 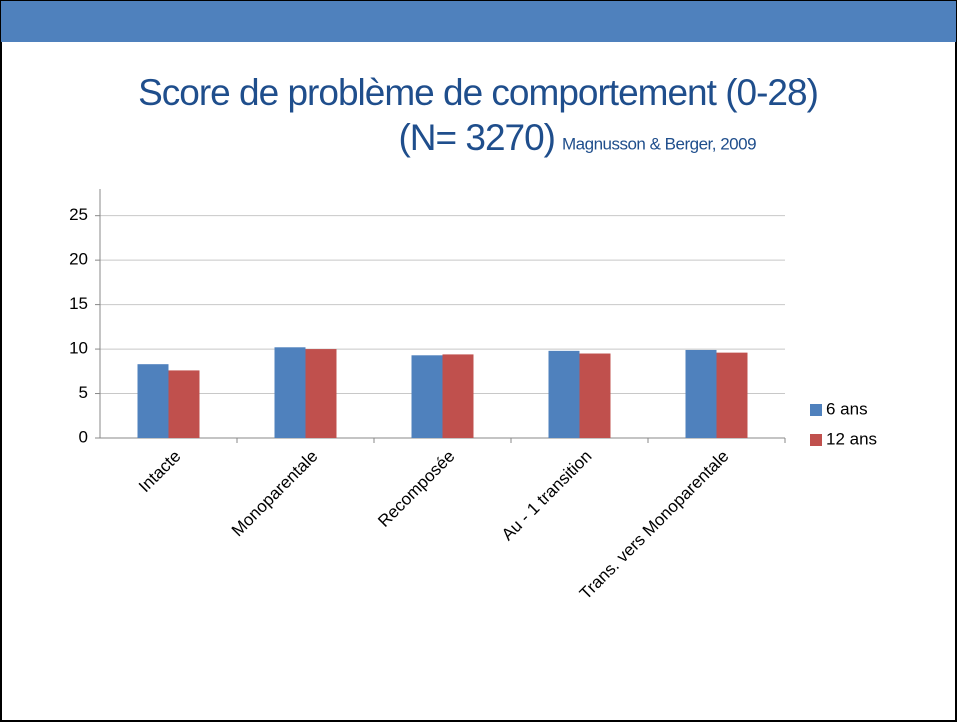 I want to click on chart-title: Score de problème de comportement (0-28), so click(x=478, y=92).